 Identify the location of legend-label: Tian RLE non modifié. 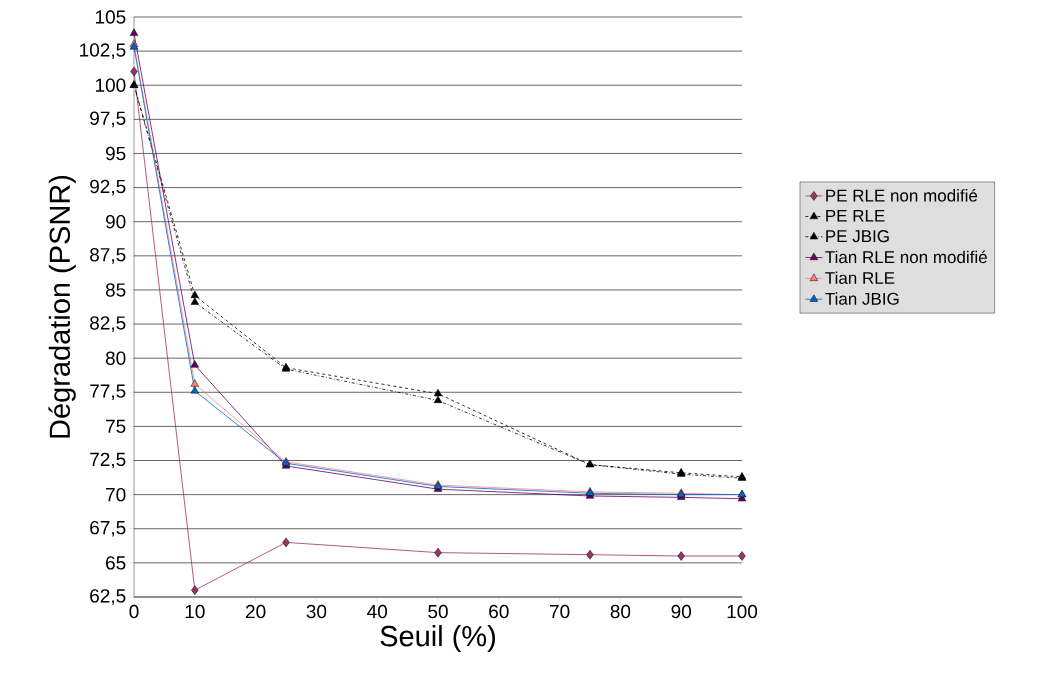
(906, 257).